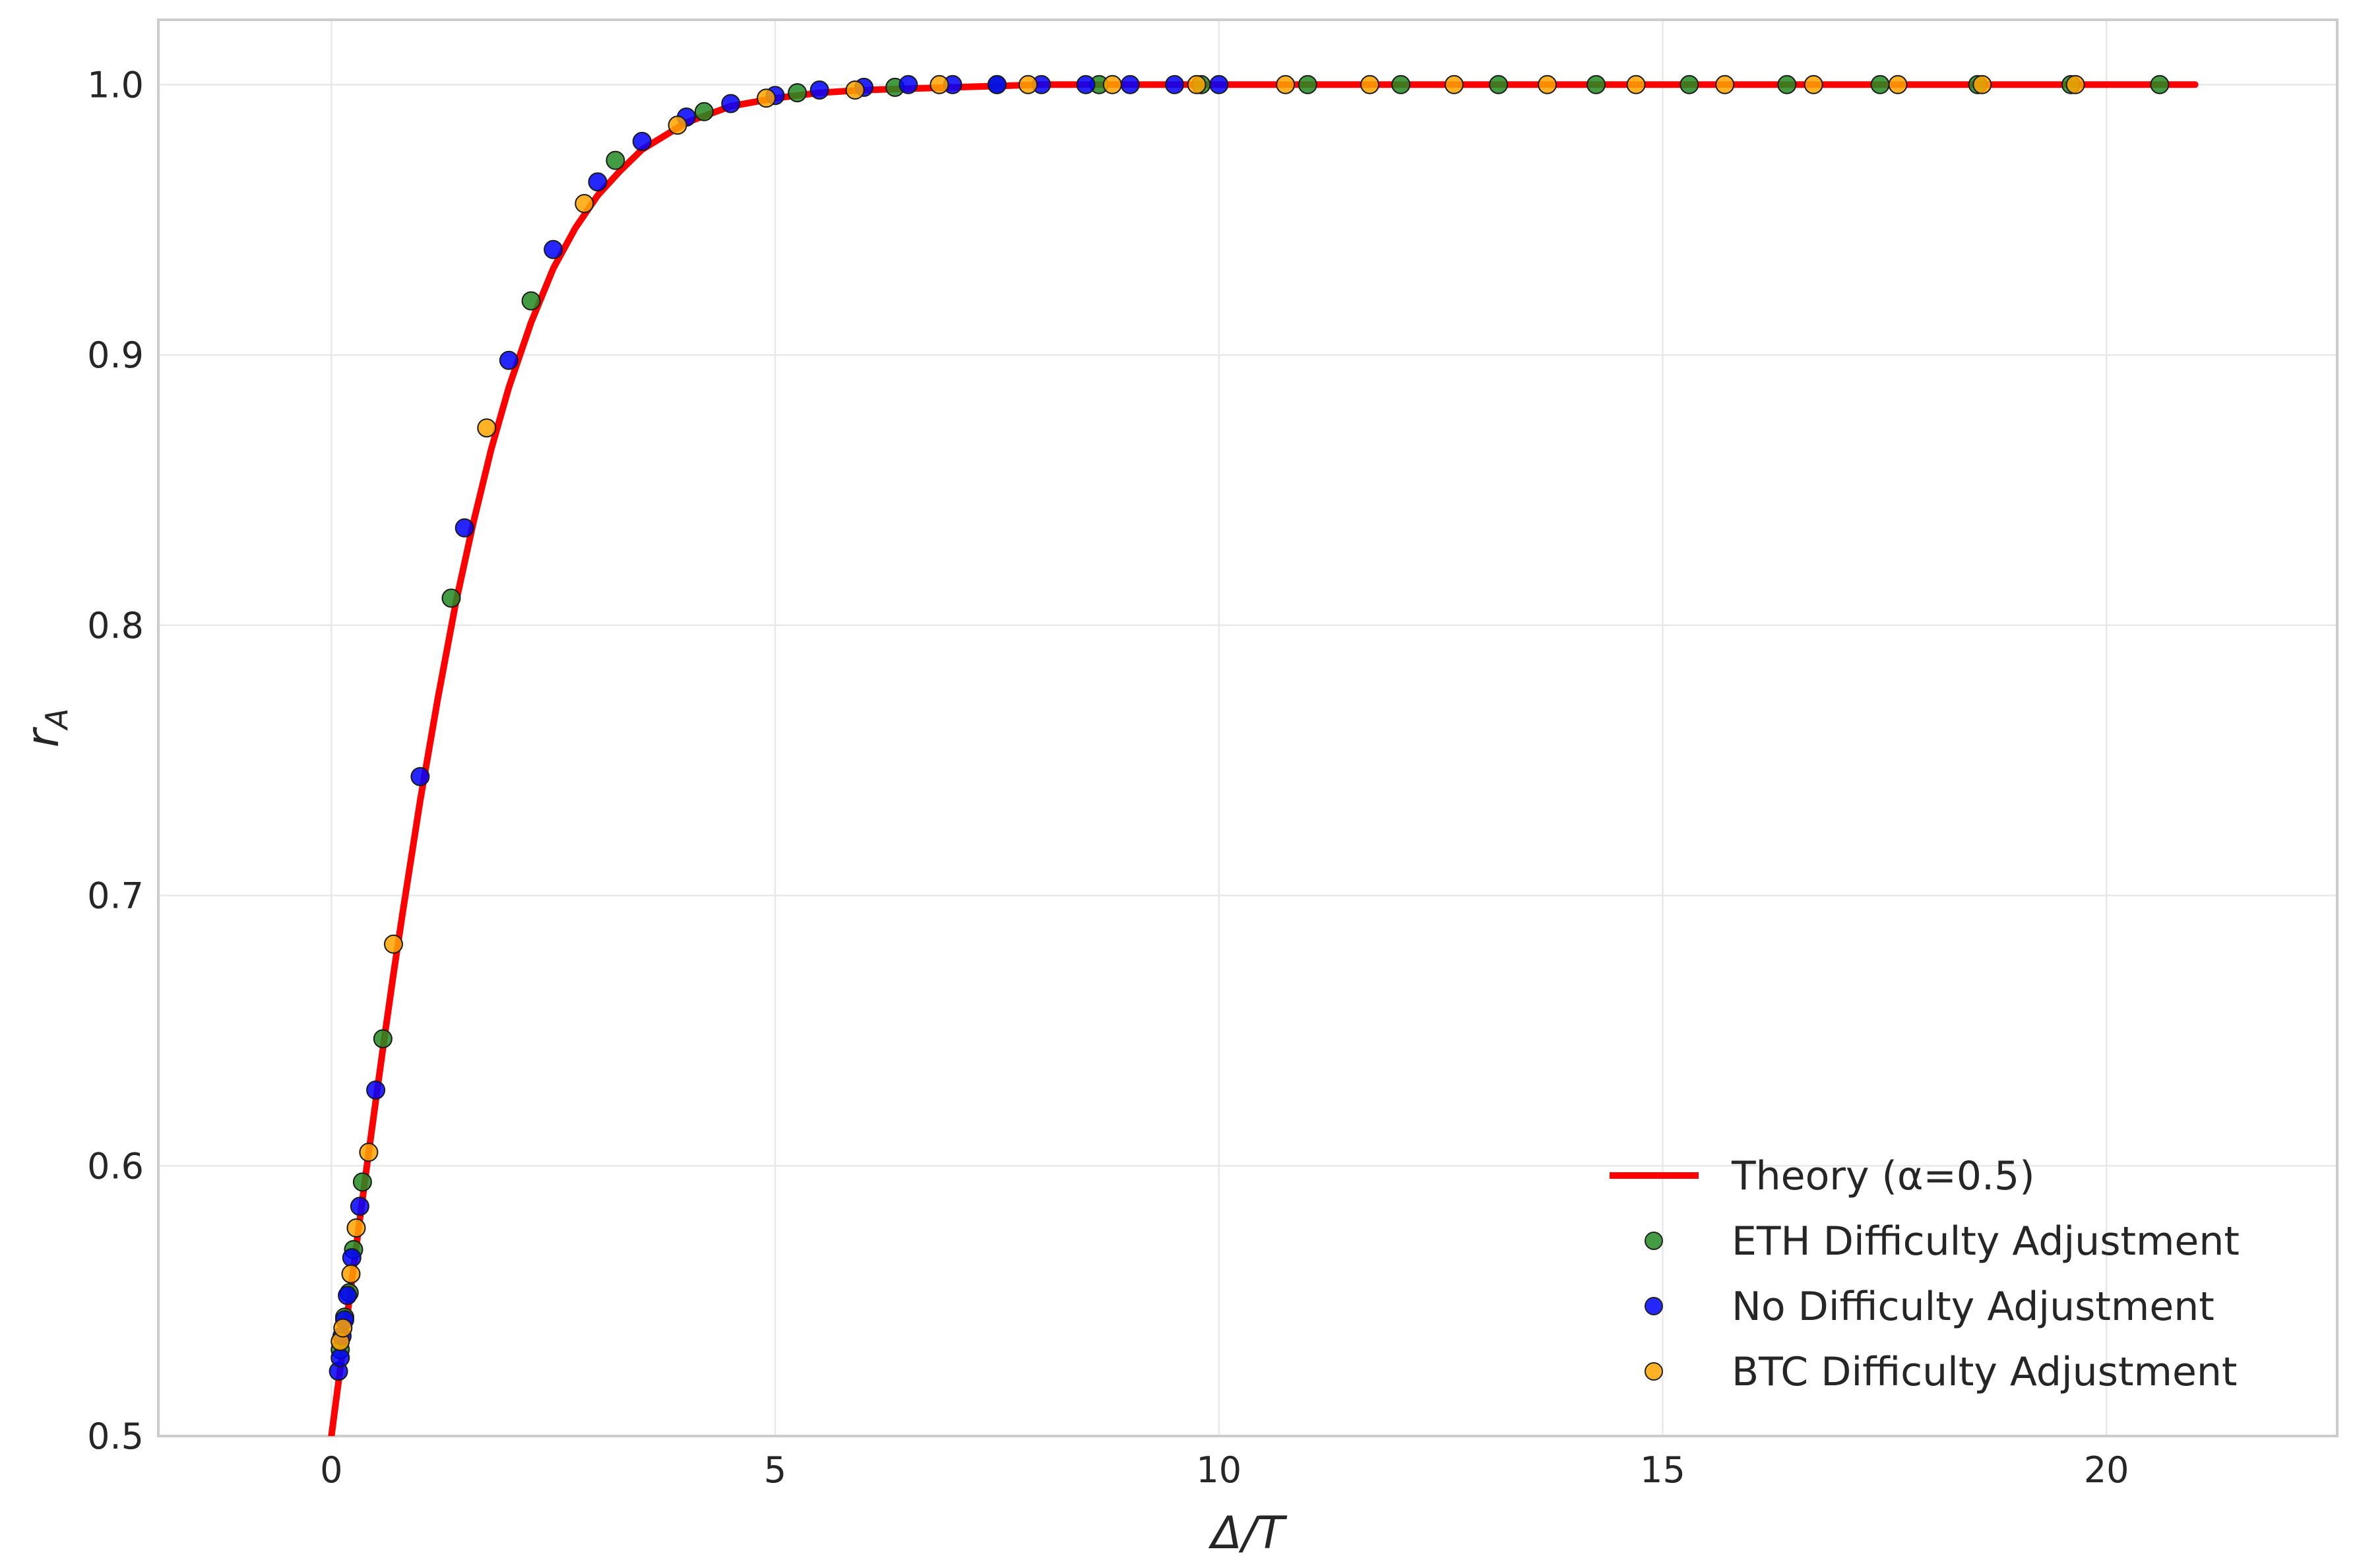  I want to click on y-tick-label: 0.7, so click(116, 896).